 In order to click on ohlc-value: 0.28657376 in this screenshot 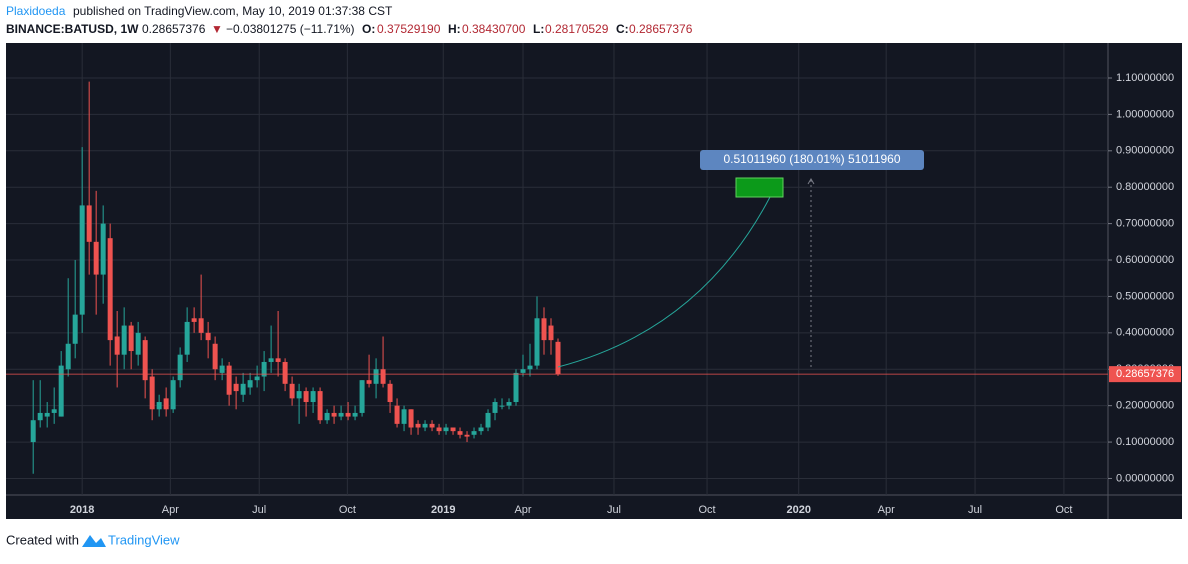, I will do `click(661, 29)`.